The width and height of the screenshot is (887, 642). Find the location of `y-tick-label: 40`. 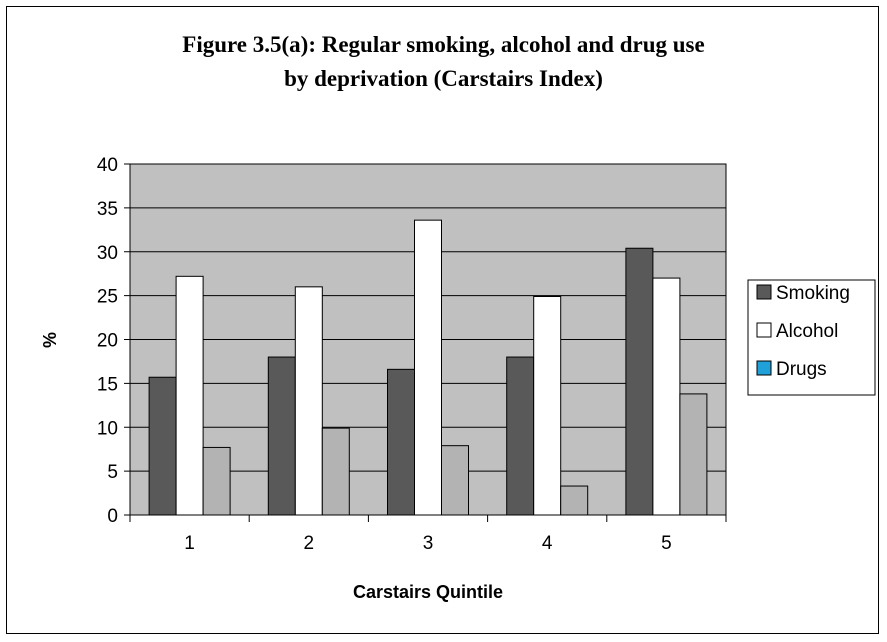

y-tick-label: 40 is located at coordinates (107, 165).